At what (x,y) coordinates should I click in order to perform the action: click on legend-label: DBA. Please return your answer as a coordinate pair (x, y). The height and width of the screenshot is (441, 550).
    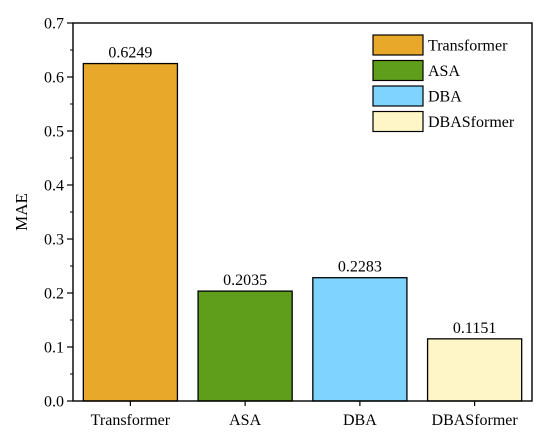
    Looking at the image, I should click on (445, 97).